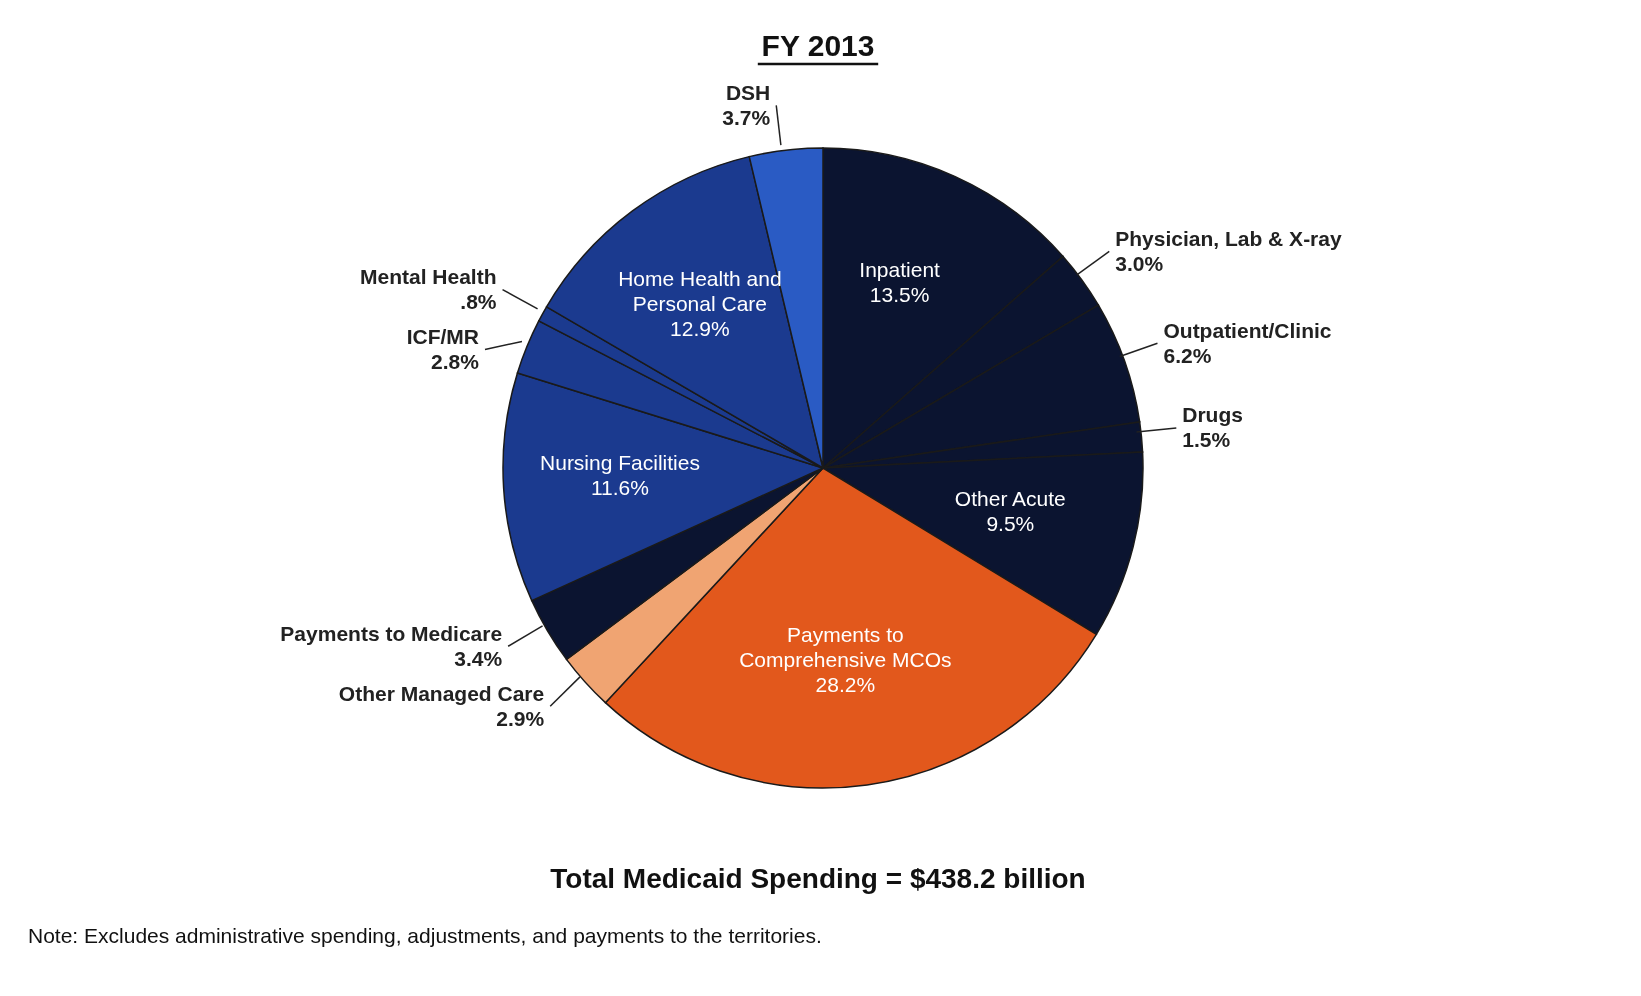 Image resolution: width=1641 pixels, height=996 pixels. I want to click on slice-label: Outpatient/Clinic, so click(1247, 330).